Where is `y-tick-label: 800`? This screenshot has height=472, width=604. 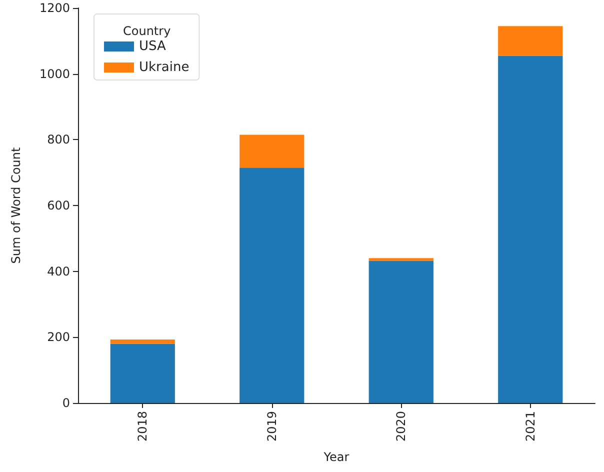
y-tick-label: 800 is located at coordinates (58, 139).